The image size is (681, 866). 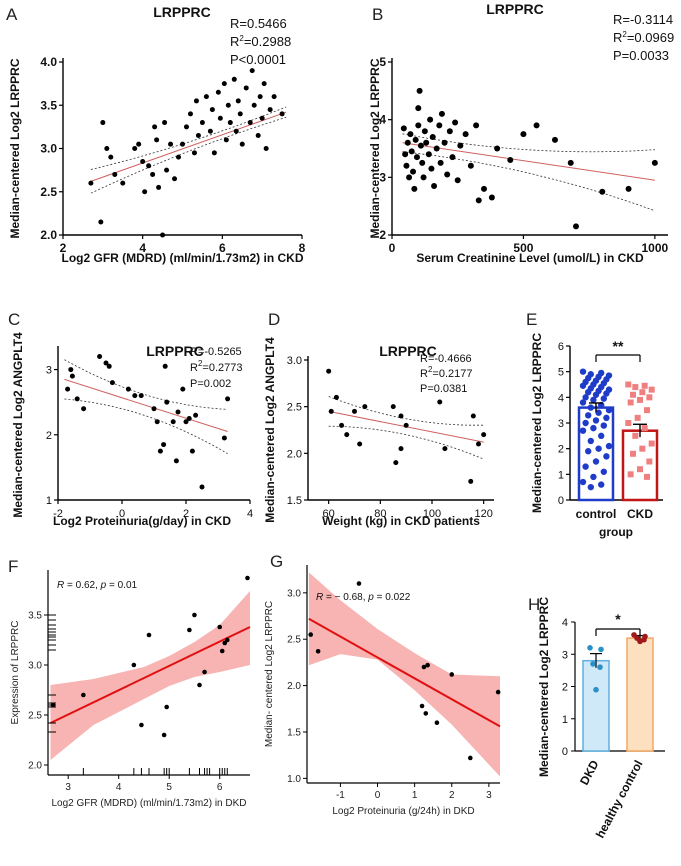 I want to click on y-axis-label: Median-centered Log2 LRPPRC, so click(x=375, y=148).